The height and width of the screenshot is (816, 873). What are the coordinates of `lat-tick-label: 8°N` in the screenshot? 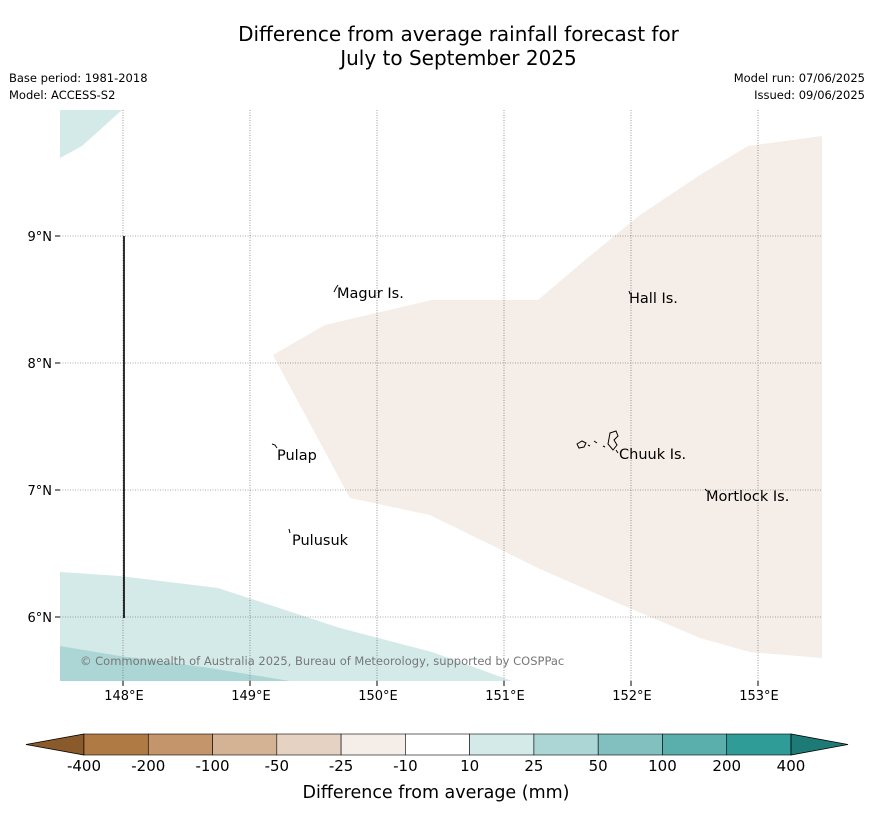 It's located at (40, 364).